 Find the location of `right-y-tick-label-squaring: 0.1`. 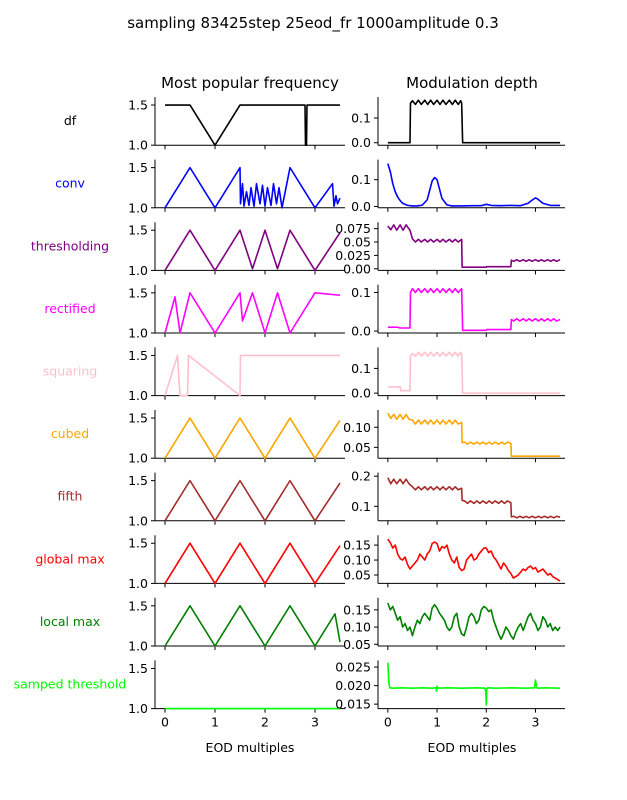

right-y-tick-label-squaring: 0.1 is located at coordinates (361, 368).